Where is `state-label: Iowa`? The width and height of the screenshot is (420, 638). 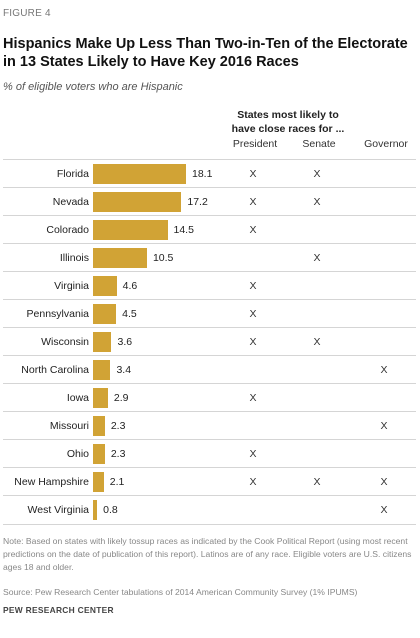 state-label: Iowa is located at coordinates (77, 398).